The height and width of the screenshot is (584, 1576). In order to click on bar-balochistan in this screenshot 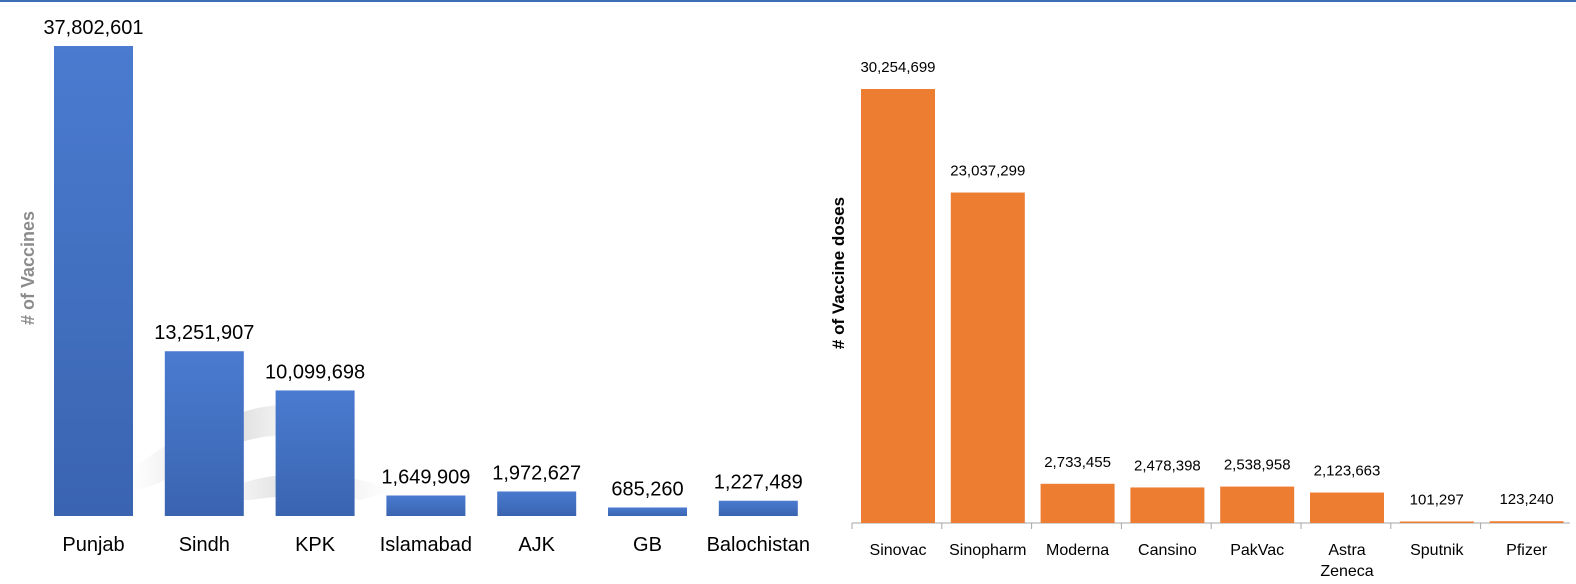, I will do `click(758, 508)`.